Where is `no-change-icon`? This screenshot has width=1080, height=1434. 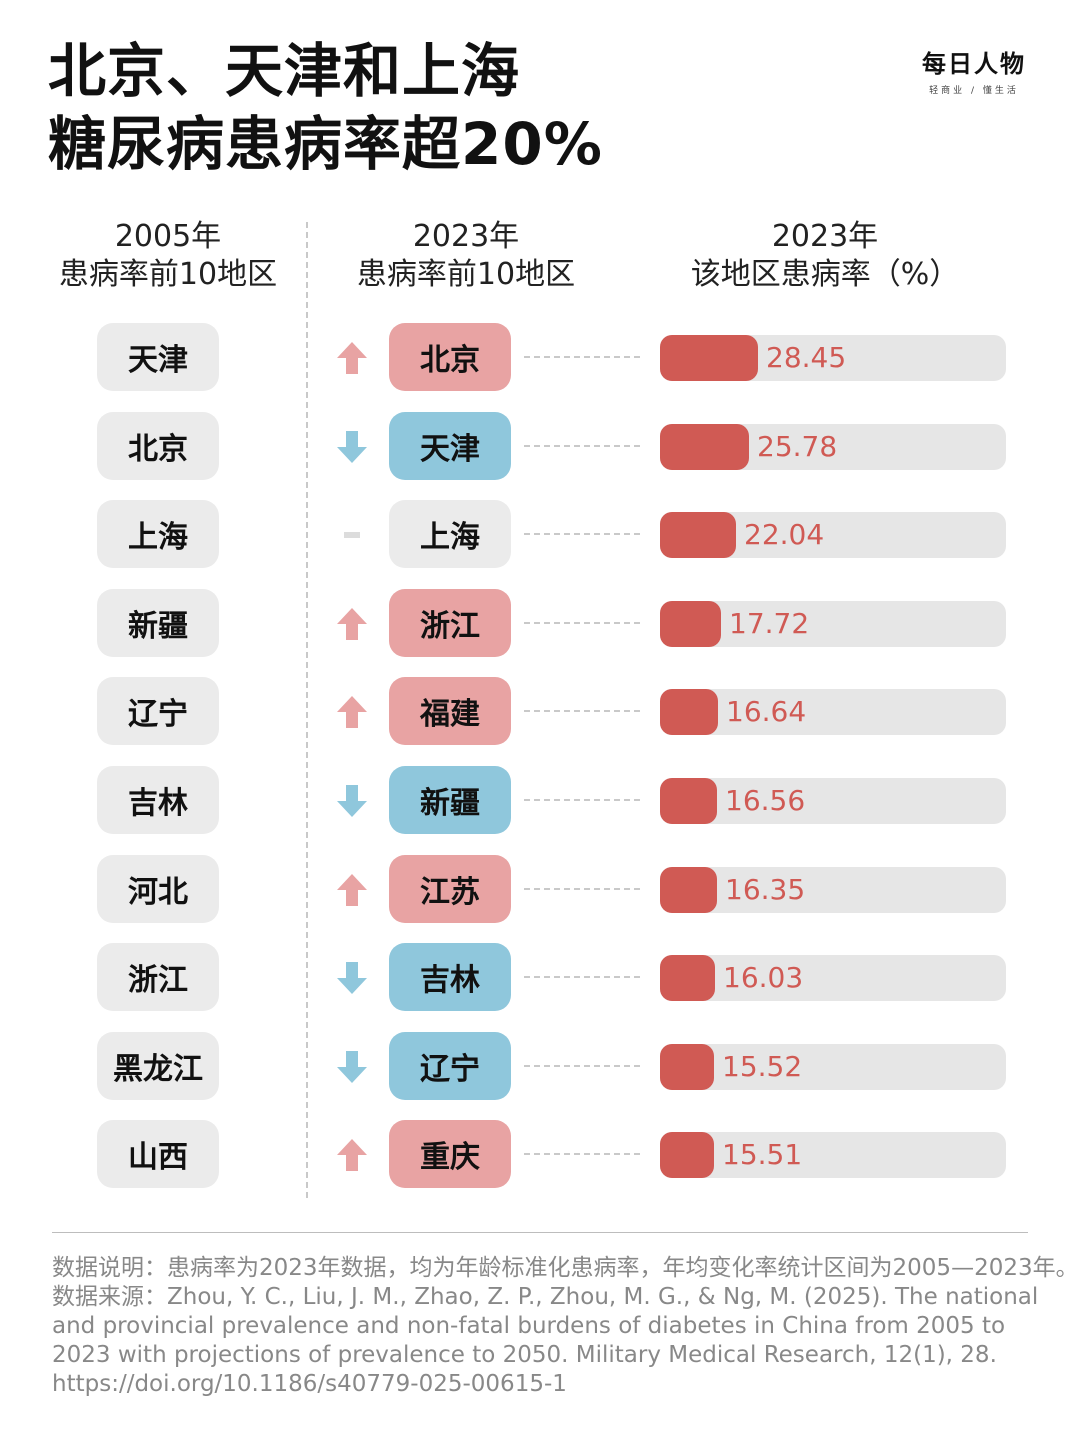
no-change-icon is located at coordinates (352, 535).